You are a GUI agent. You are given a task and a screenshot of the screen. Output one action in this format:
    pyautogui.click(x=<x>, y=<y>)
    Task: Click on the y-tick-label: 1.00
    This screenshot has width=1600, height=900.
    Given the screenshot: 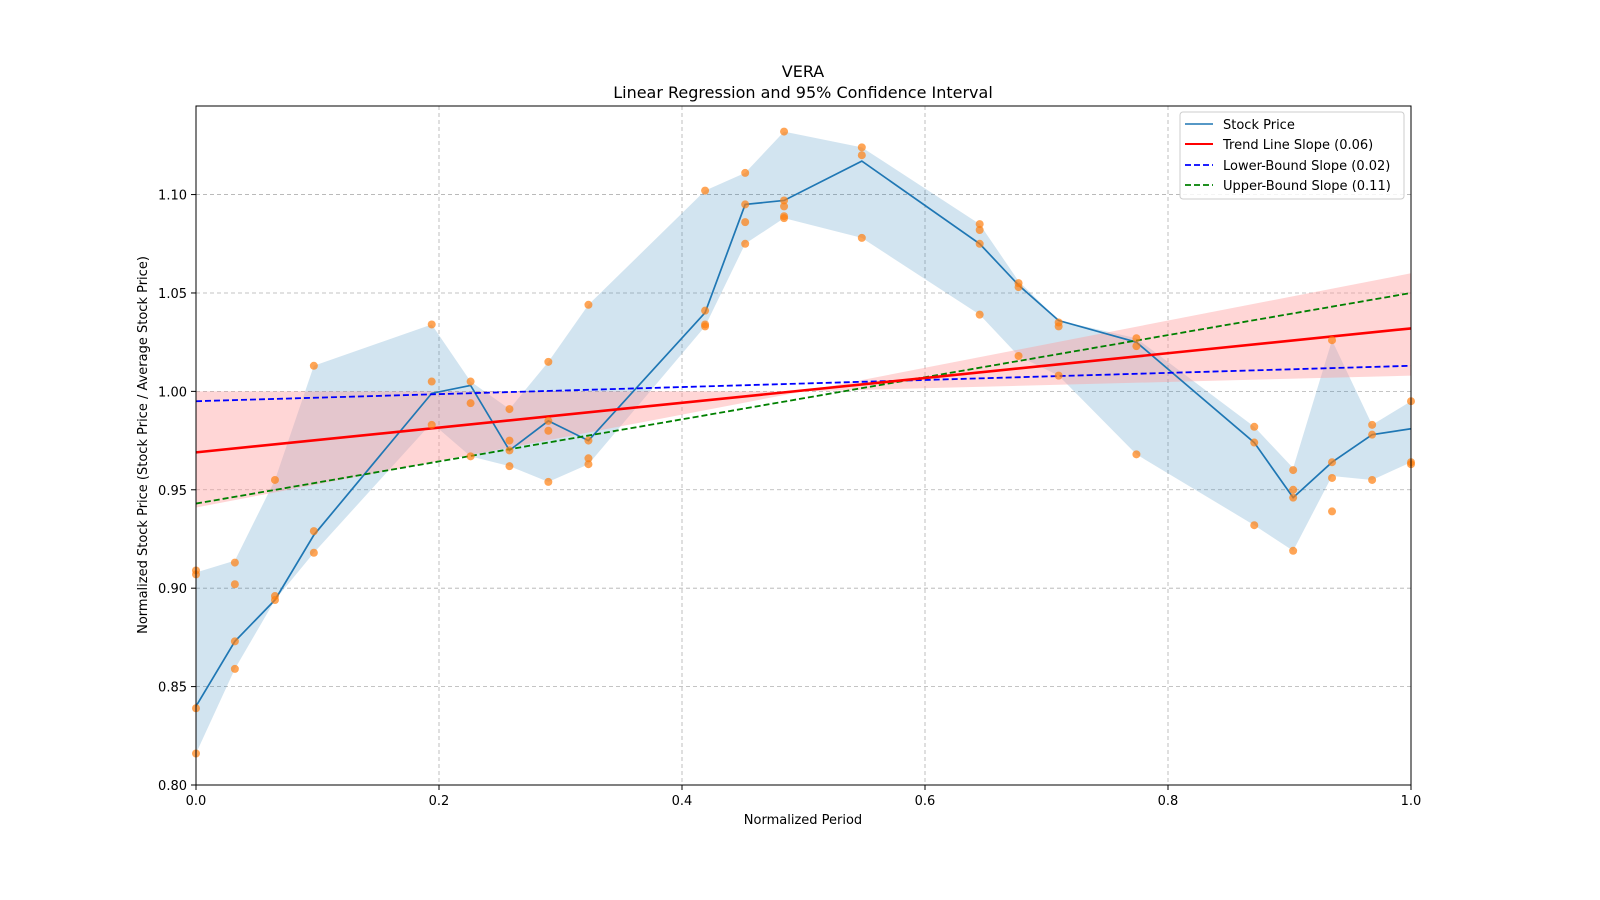 What is the action you would take?
    pyautogui.click(x=172, y=392)
    